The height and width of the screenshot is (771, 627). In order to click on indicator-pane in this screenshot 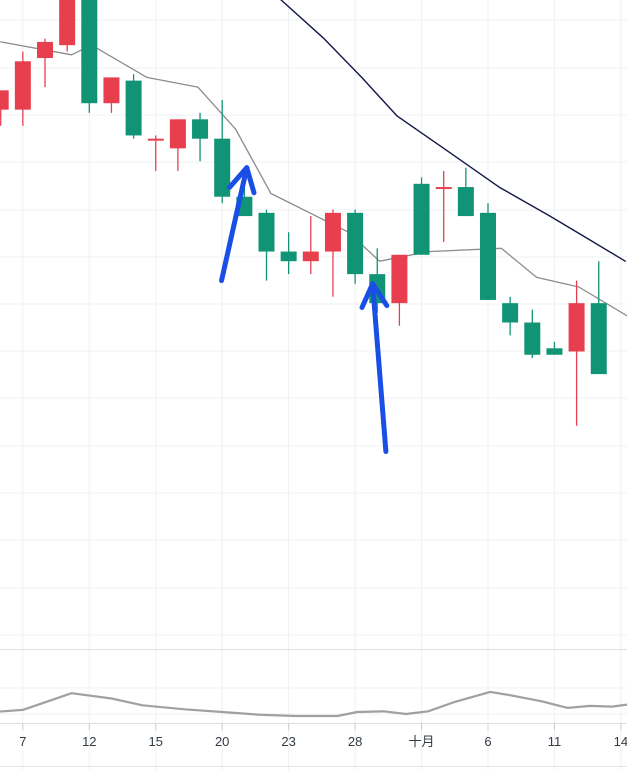, I will do `click(313, 704)`.